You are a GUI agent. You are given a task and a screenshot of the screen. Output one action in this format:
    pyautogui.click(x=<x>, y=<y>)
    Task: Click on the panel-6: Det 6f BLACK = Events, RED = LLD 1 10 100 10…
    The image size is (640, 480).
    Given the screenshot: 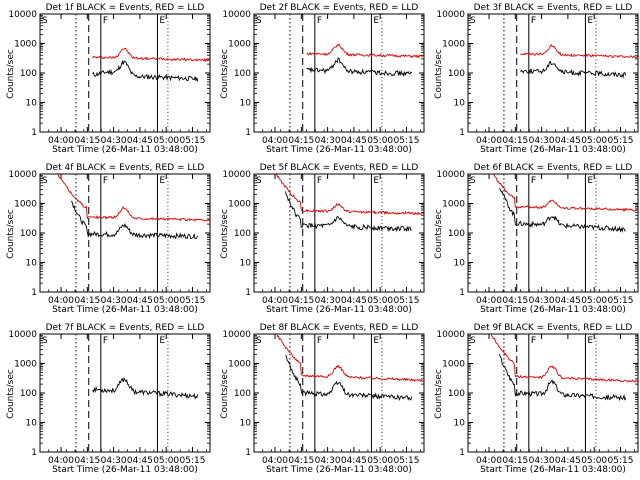 What is the action you would take?
    pyautogui.click(x=536, y=239)
    